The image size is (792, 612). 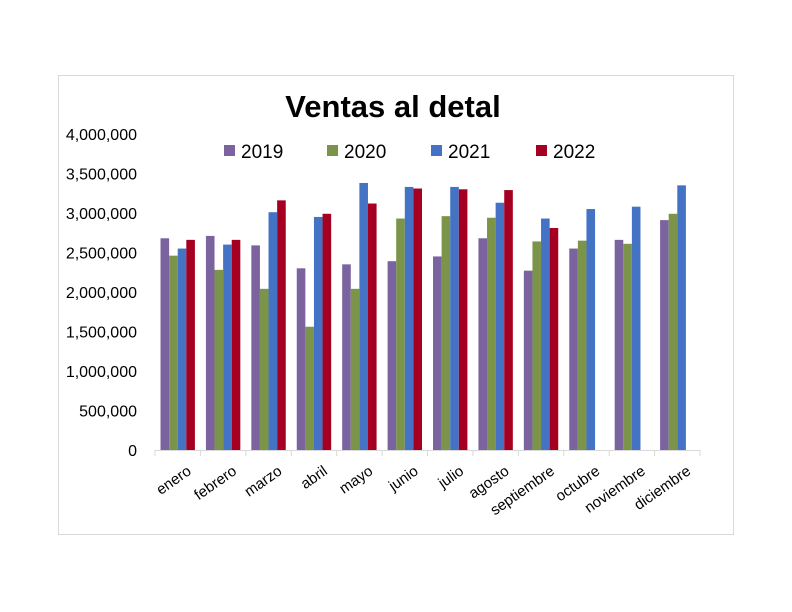 What do you see at coordinates (392, 106) in the screenshot?
I see `chart-title: Ventas al detal` at bounding box center [392, 106].